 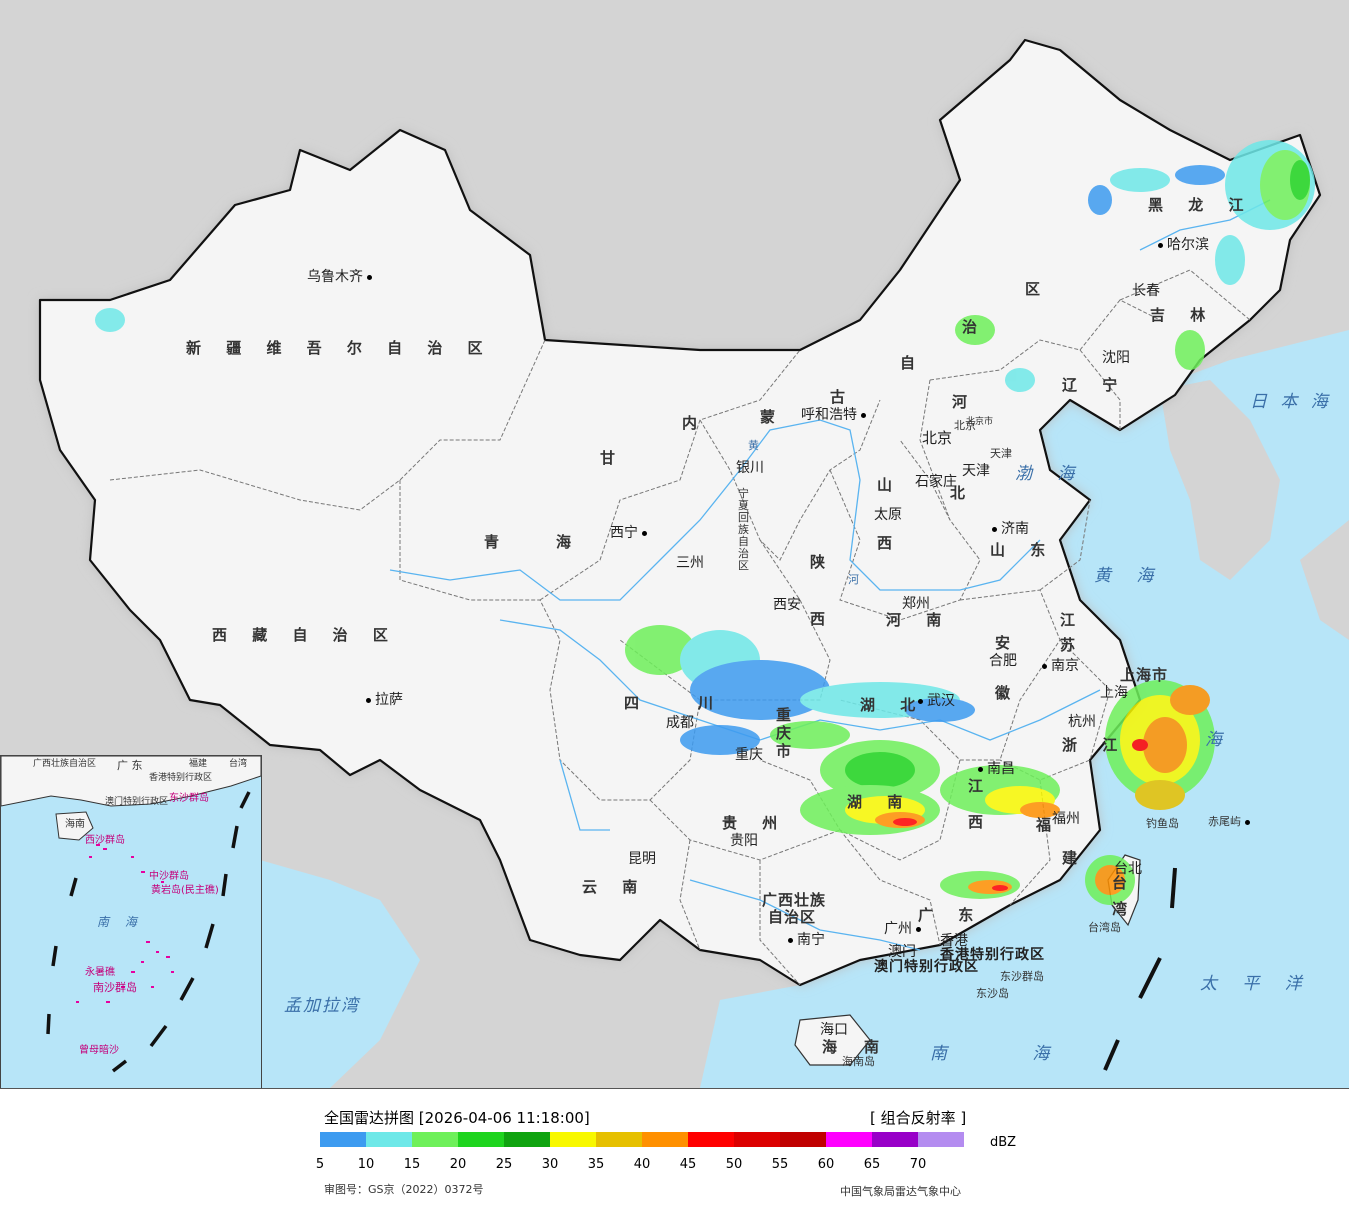 I want to click on label-anhui-an: 安, so click(x=1008, y=643).